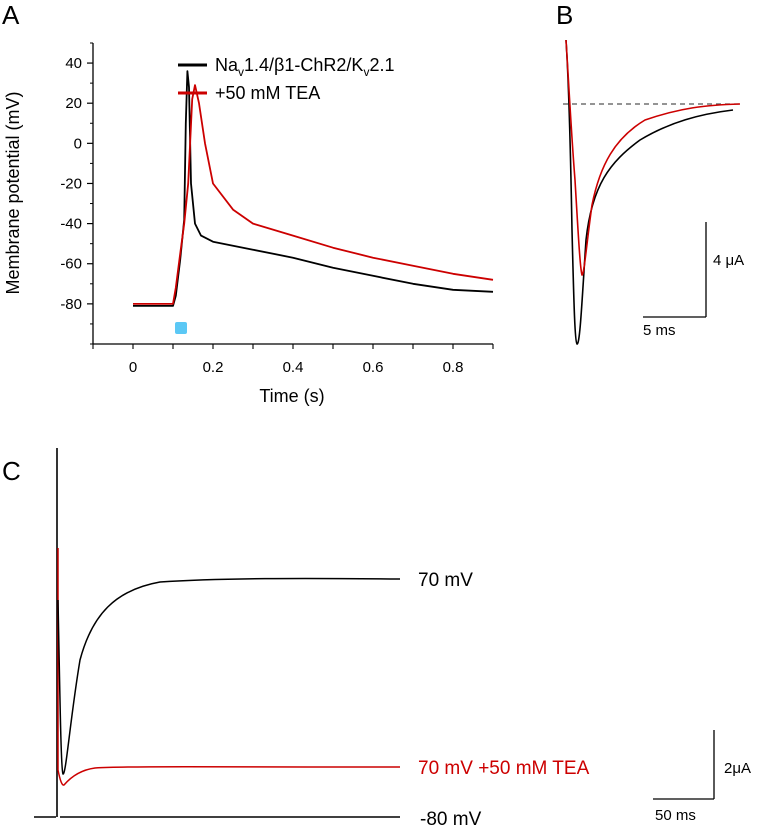 This screenshot has width=763, height=830. I want to click on x-tick-label: 0.4, so click(293, 367).